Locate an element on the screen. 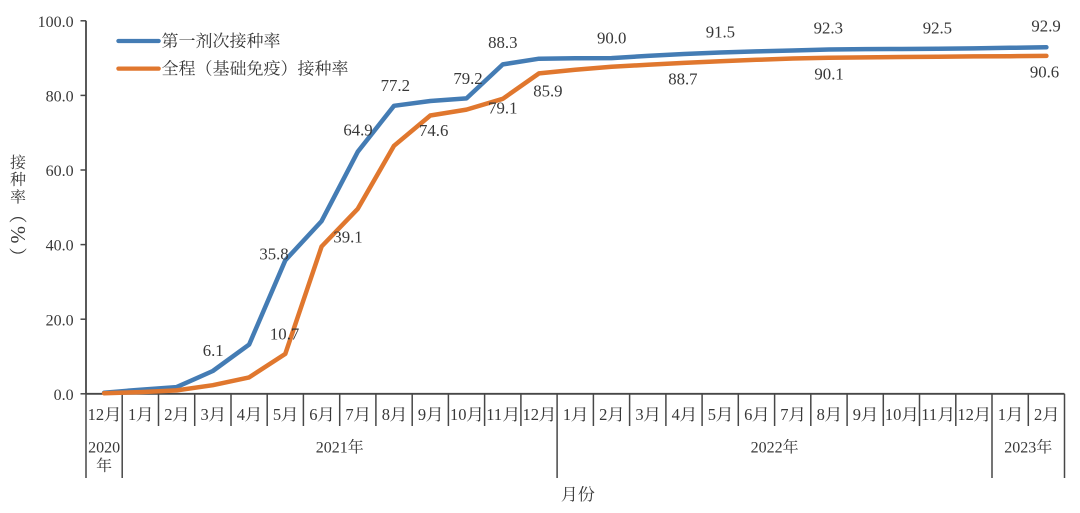 The image size is (1080, 513). svg-text: 35.8 is located at coordinates (273, 254).